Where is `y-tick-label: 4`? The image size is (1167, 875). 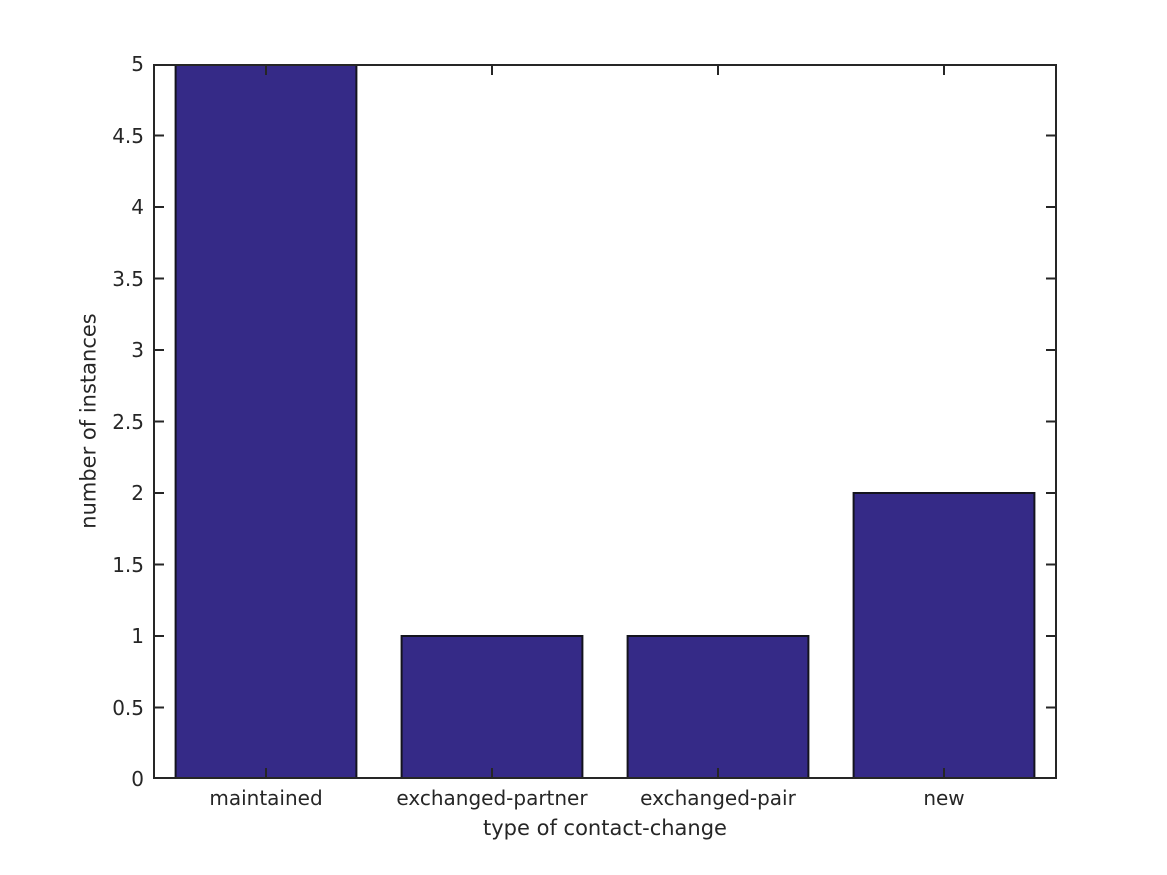 y-tick-label: 4 is located at coordinates (137, 207).